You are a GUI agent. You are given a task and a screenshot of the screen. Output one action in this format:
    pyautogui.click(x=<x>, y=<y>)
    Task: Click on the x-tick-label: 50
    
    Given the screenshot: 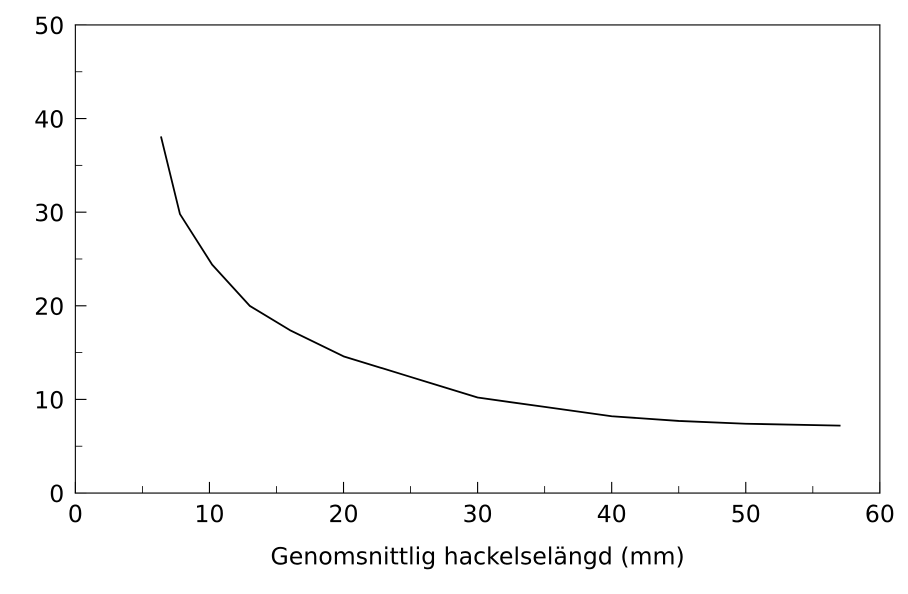 What is the action you would take?
    pyautogui.click(x=746, y=513)
    